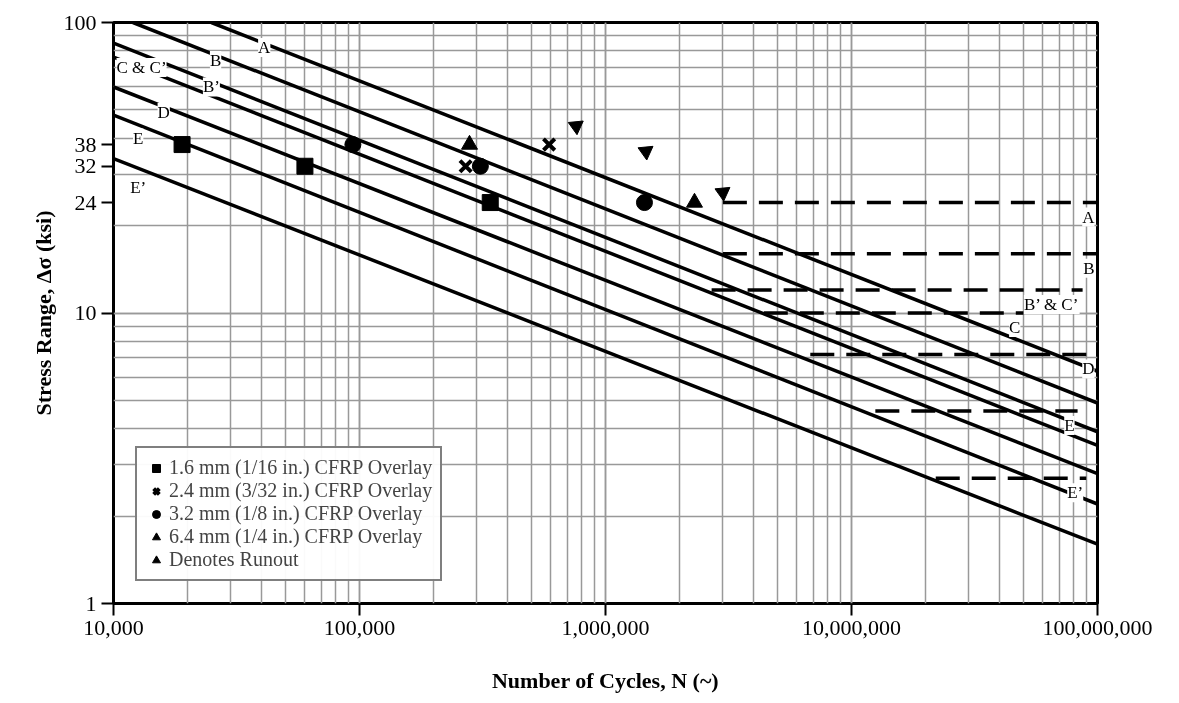 This screenshot has width=1179, height=703. What do you see at coordinates (91, 603) in the screenshot?
I see `y-tick-label: 1` at bounding box center [91, 603].